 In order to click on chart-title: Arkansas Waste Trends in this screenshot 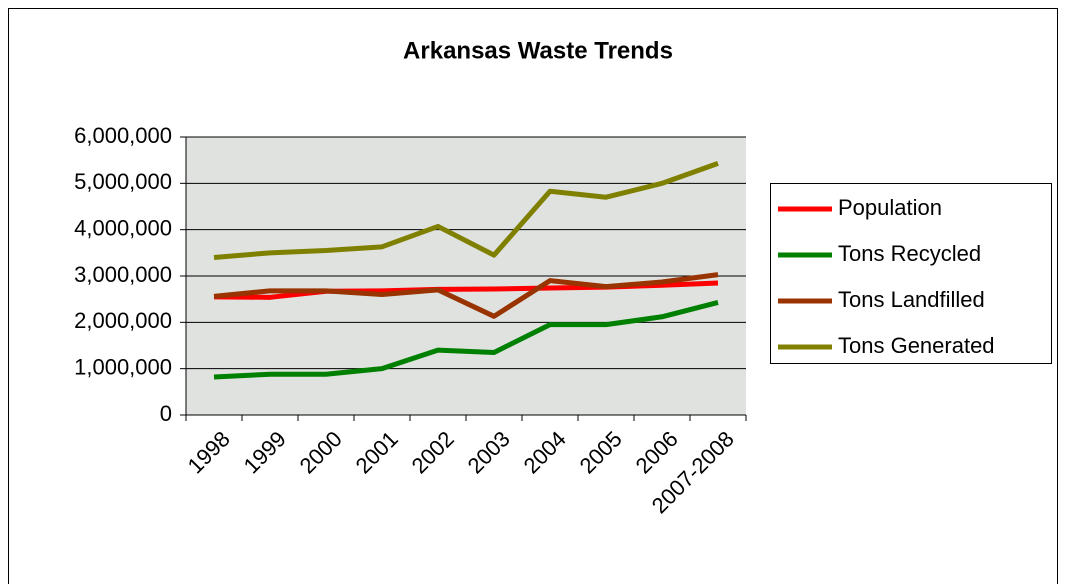, I will do `click(538, 50)`.